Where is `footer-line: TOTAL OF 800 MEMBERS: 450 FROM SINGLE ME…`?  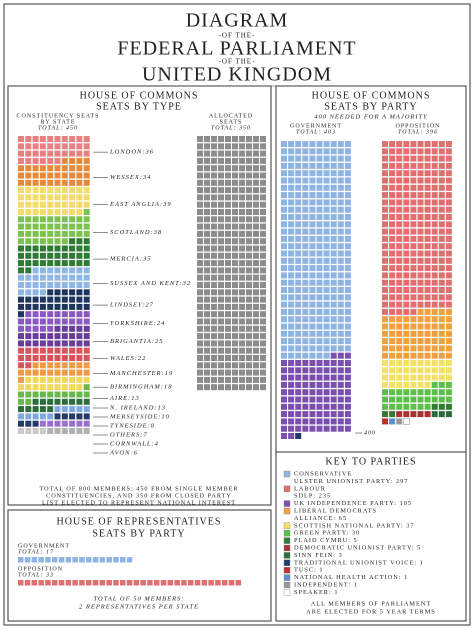
footer-line: TOTAL OF 800 MEMBERS: 450 FROM SINGLE ME… is located at coordinates (138, 488).